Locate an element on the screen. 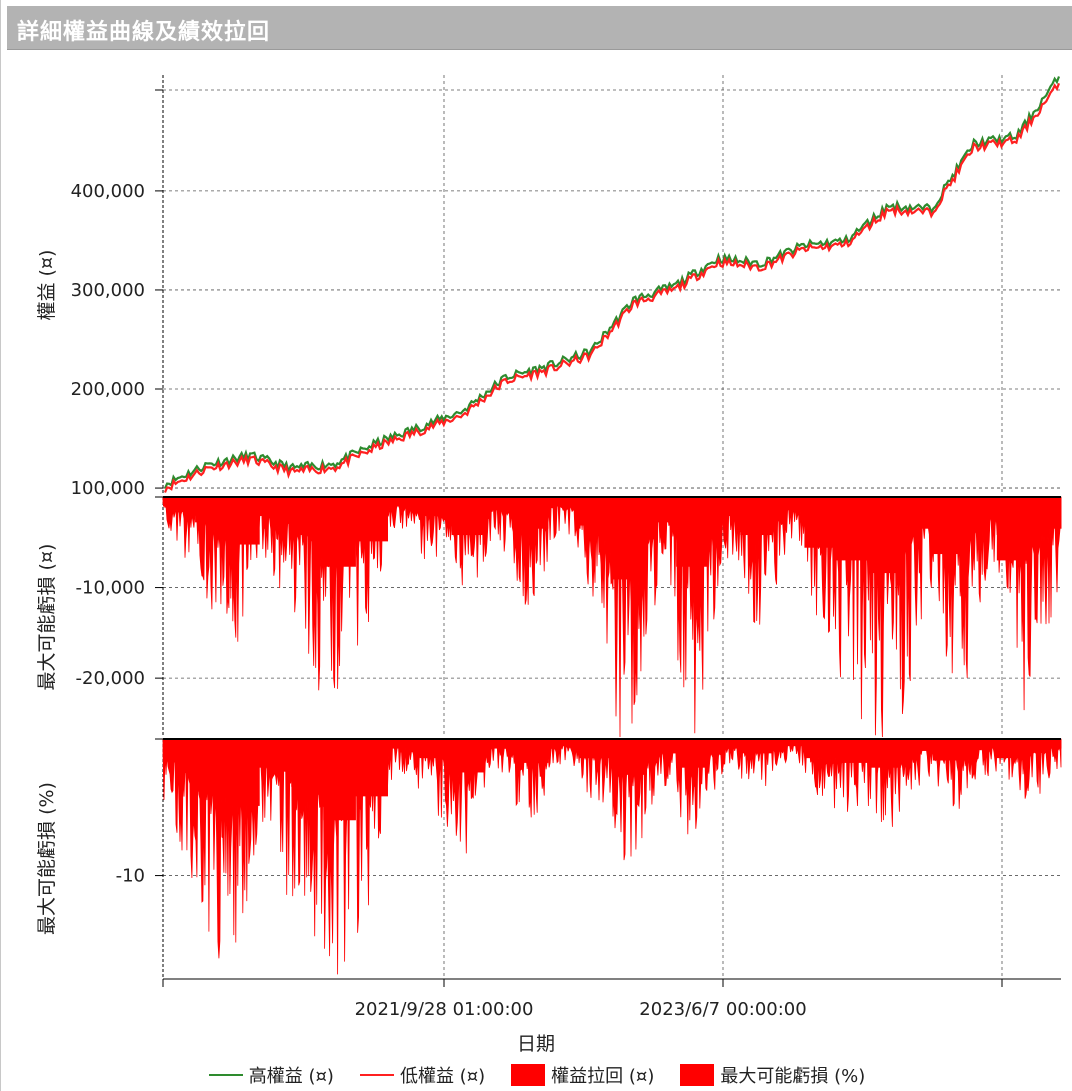 This screenshot has width=1072, height=1091. legend-swatch-drawdown-percent is located at coordinates (697, 1075).